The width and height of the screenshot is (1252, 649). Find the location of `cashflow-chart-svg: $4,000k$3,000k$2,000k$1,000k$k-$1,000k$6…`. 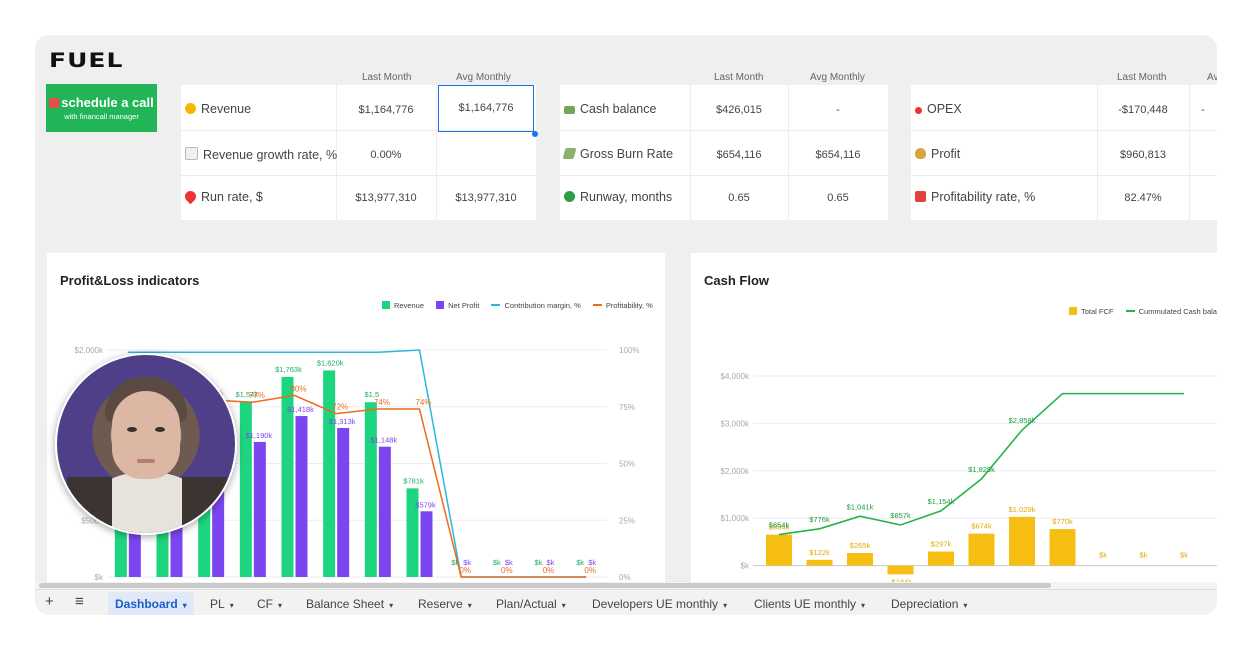

cashflow-chart-svg: $4,000k$3,000k$2,000k$1,000k$k-$1,000k$6… is located at coordinates (969, 477).